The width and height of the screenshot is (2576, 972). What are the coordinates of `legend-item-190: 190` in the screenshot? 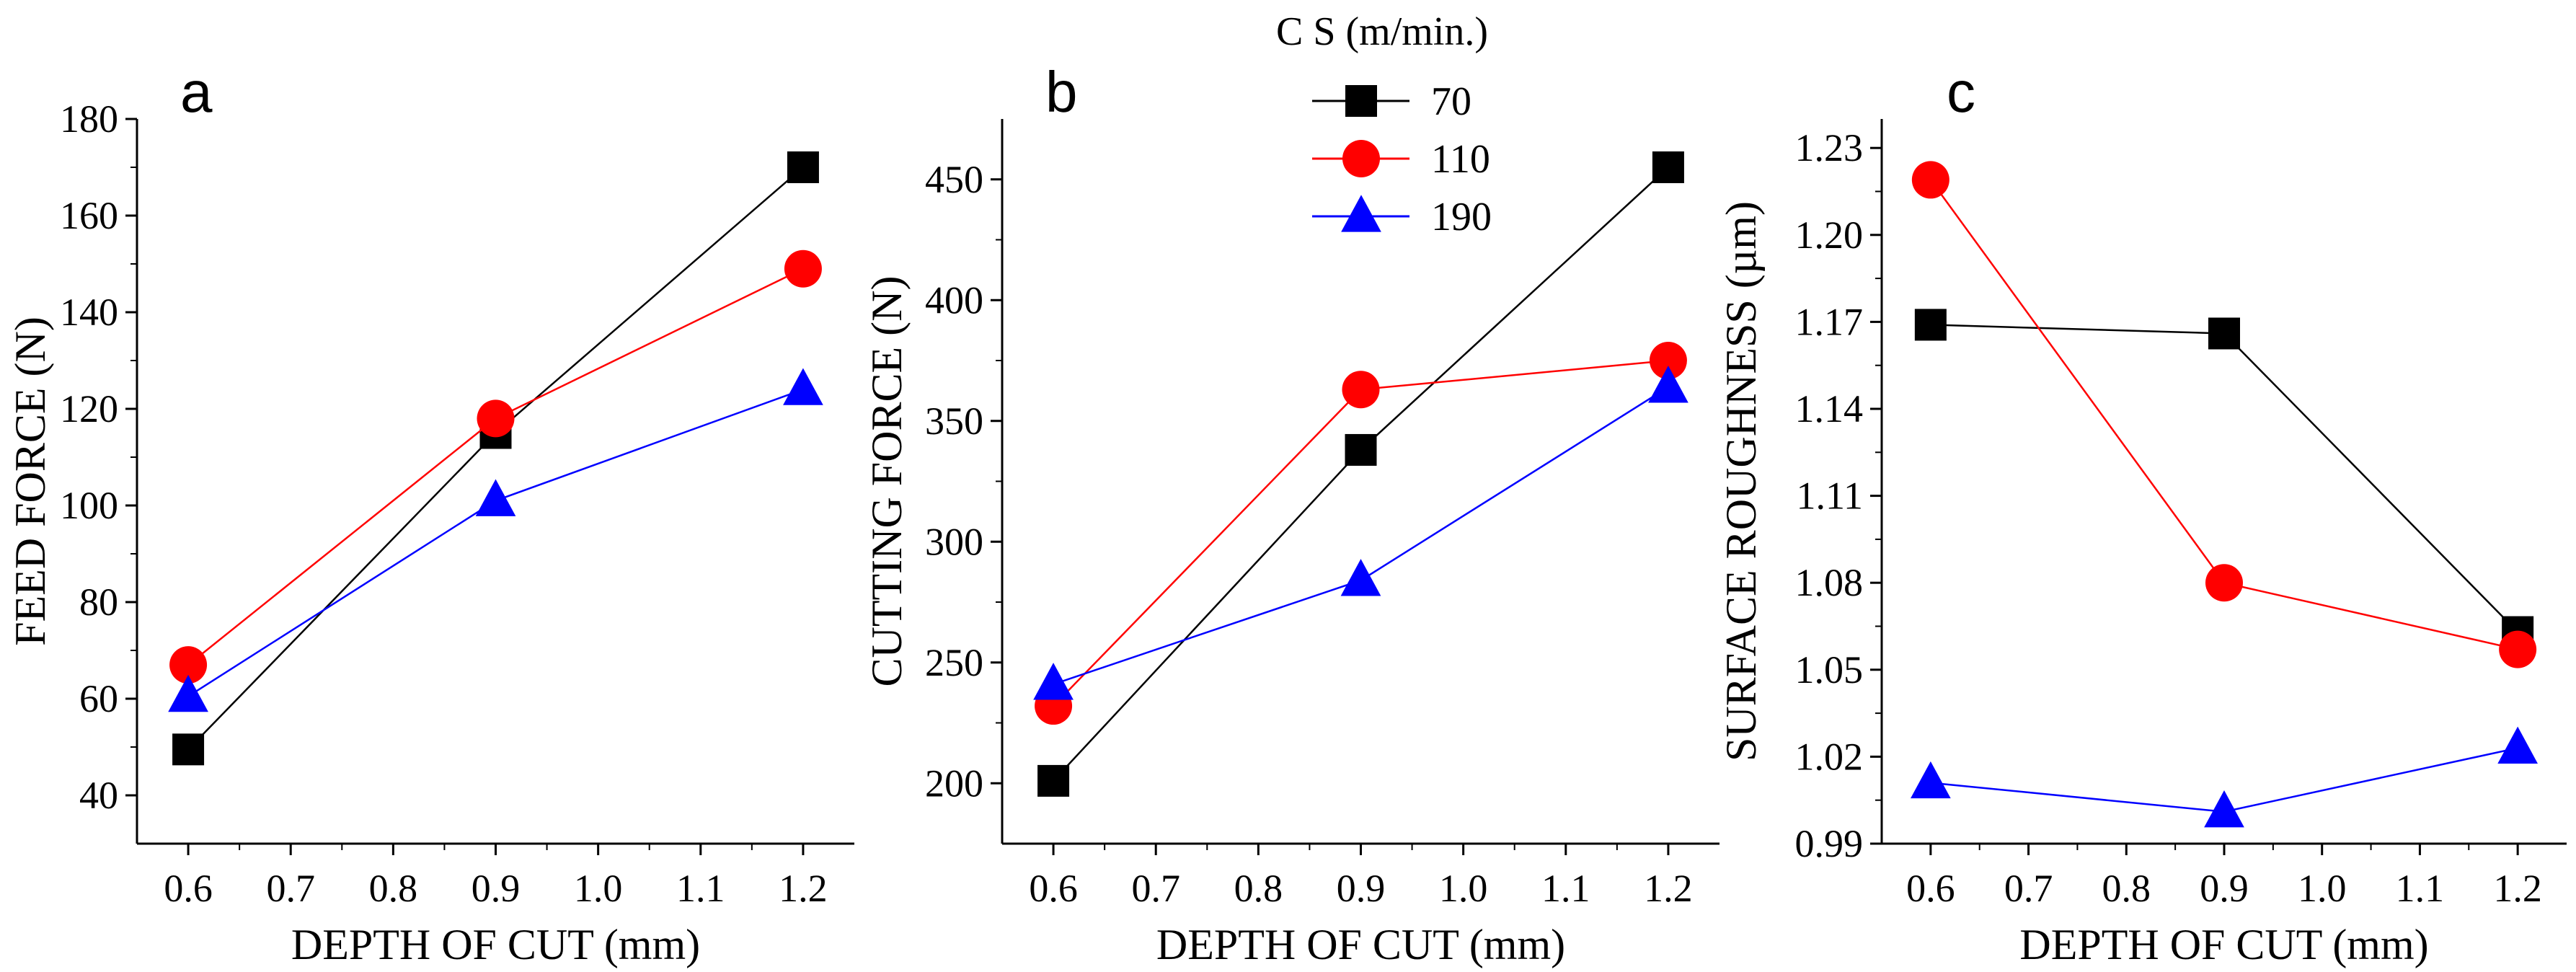 It's located at (1402, 217).